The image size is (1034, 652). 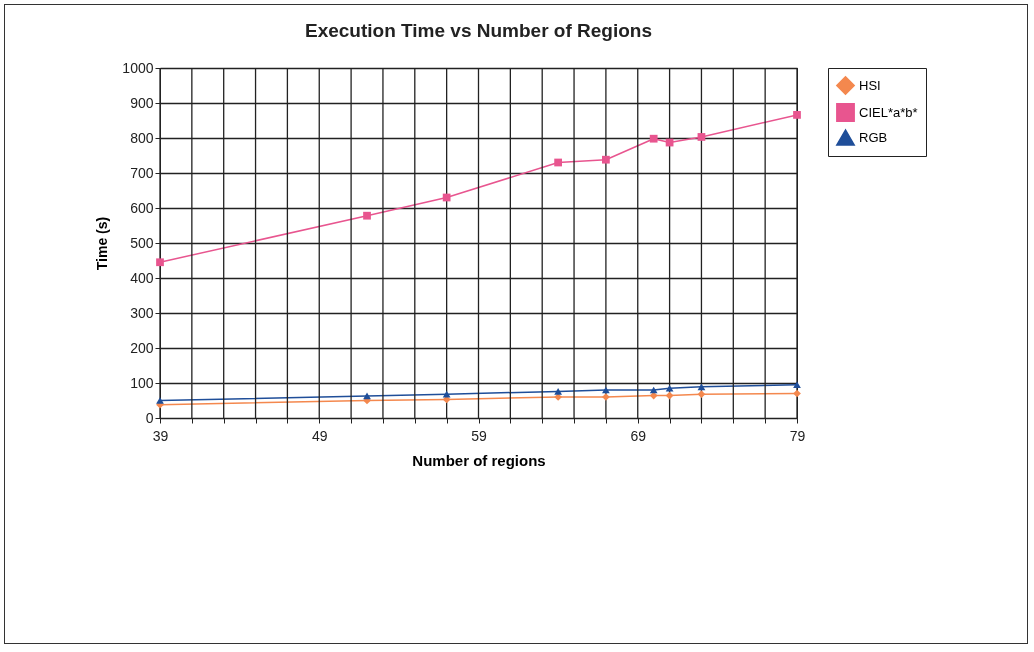 I want to click on y-tick-label: 0, so click(x=149, y=417).